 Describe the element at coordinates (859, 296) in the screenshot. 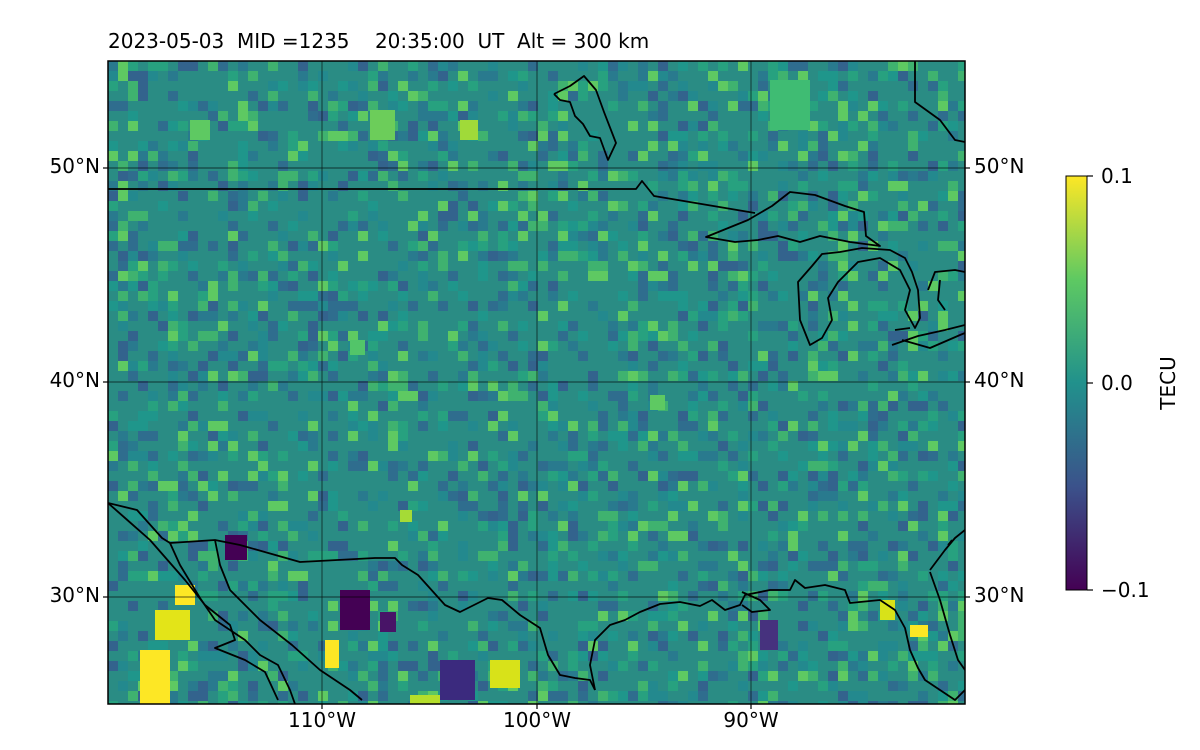

I see `lake-michigan-huron` at that location.